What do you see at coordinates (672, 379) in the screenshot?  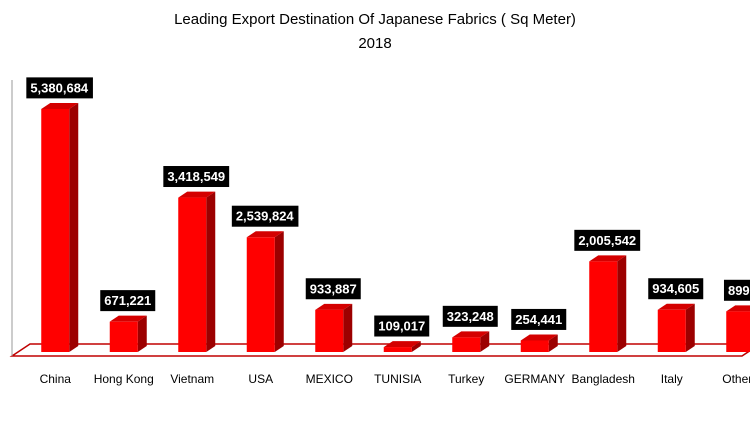 I see `x-tick-label: Italy` at bounding box center [672, 379].